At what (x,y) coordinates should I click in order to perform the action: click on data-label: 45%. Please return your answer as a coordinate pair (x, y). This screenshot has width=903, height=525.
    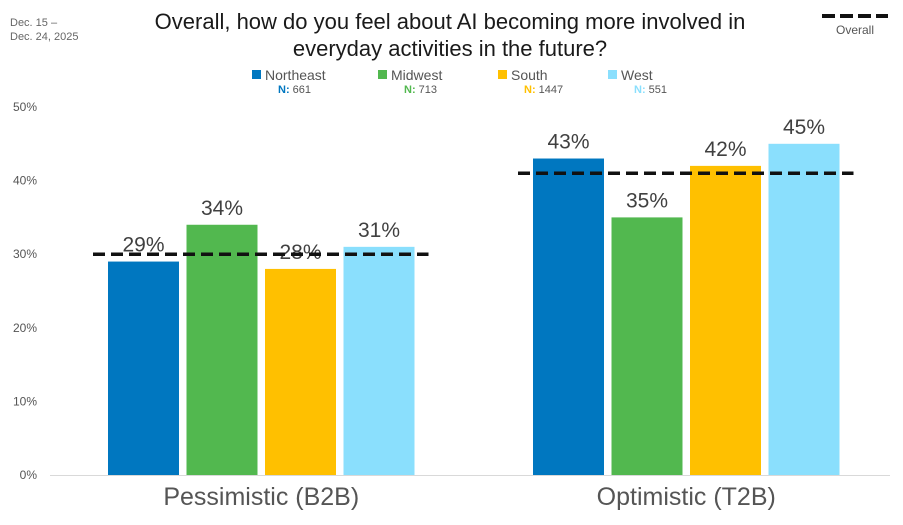
    Looking at the image, I should click on (804, 127).